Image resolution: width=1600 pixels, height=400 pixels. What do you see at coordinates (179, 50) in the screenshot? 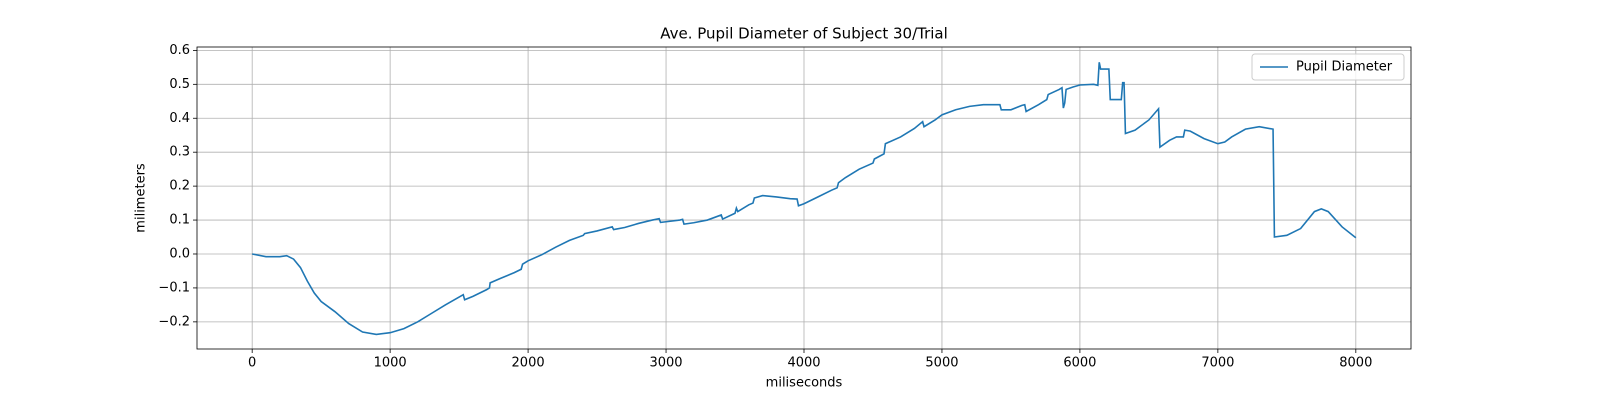
I see `y-tick-label: 0.6` at bounding box center [179, 50].